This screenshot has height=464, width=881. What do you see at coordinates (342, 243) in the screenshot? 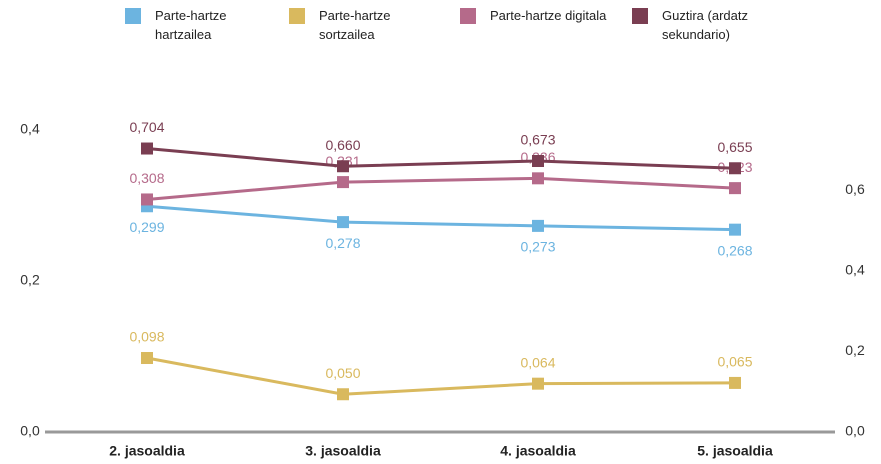
I see `data-label: 0,278` at bounding box center [342, 243].